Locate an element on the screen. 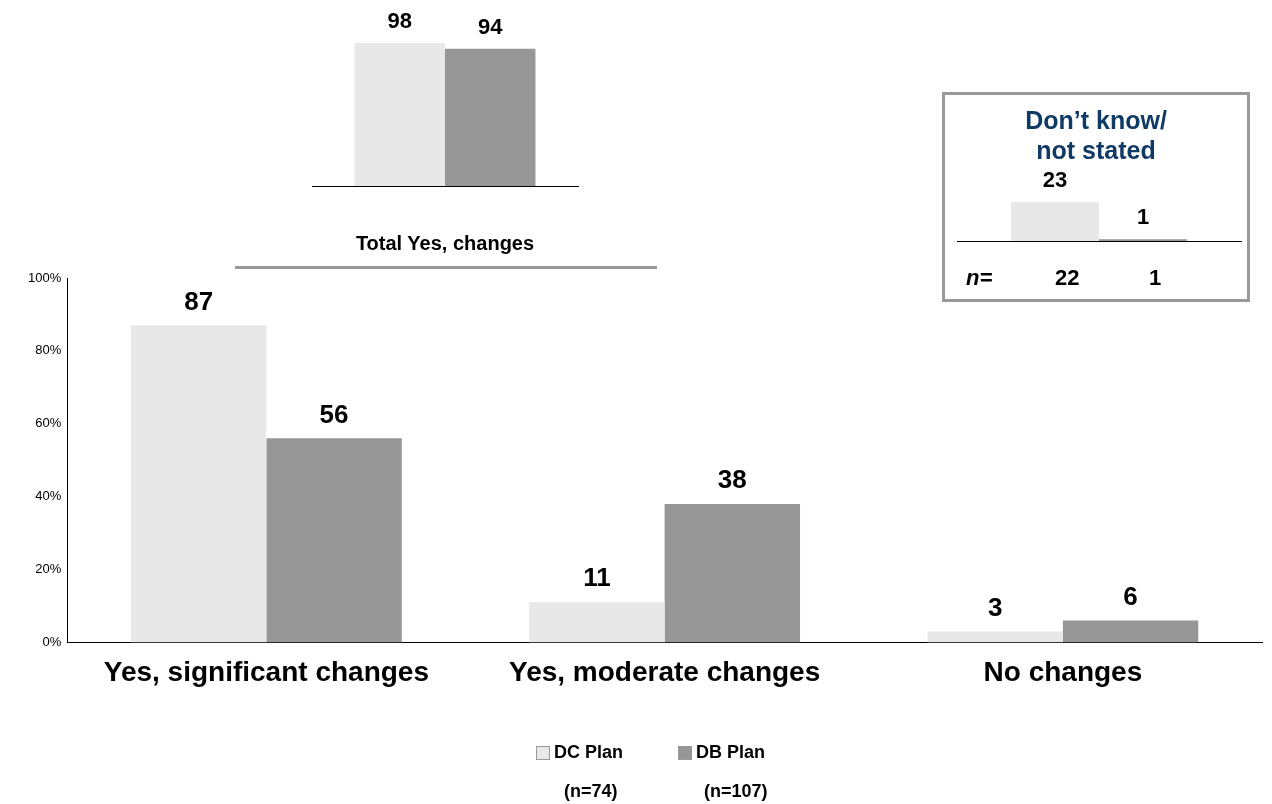  chart-title: Don’t know/ not stated is located at coordinates (1096, 135).